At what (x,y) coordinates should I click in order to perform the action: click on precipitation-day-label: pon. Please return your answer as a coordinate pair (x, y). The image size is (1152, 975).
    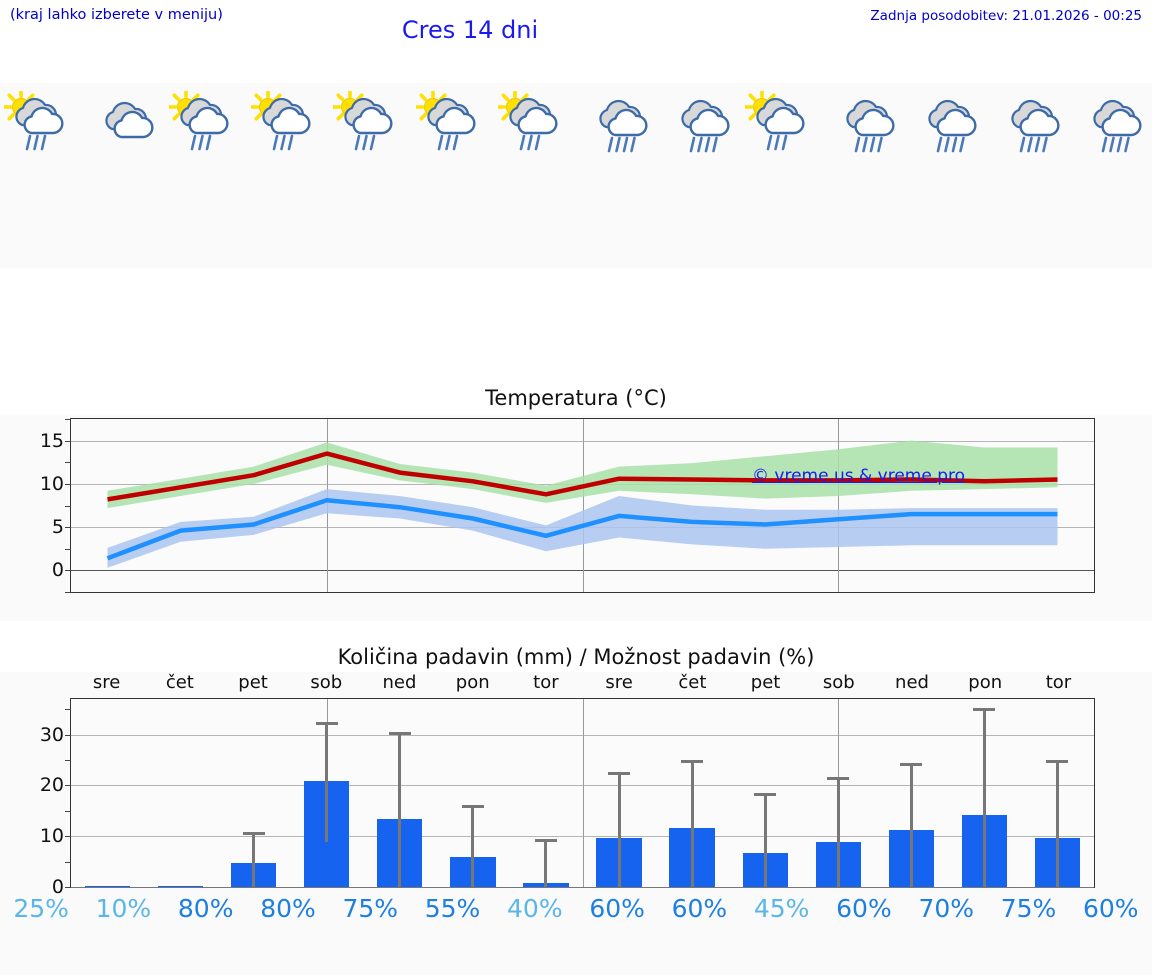
    Looking at the image, I should click on (472, 682).